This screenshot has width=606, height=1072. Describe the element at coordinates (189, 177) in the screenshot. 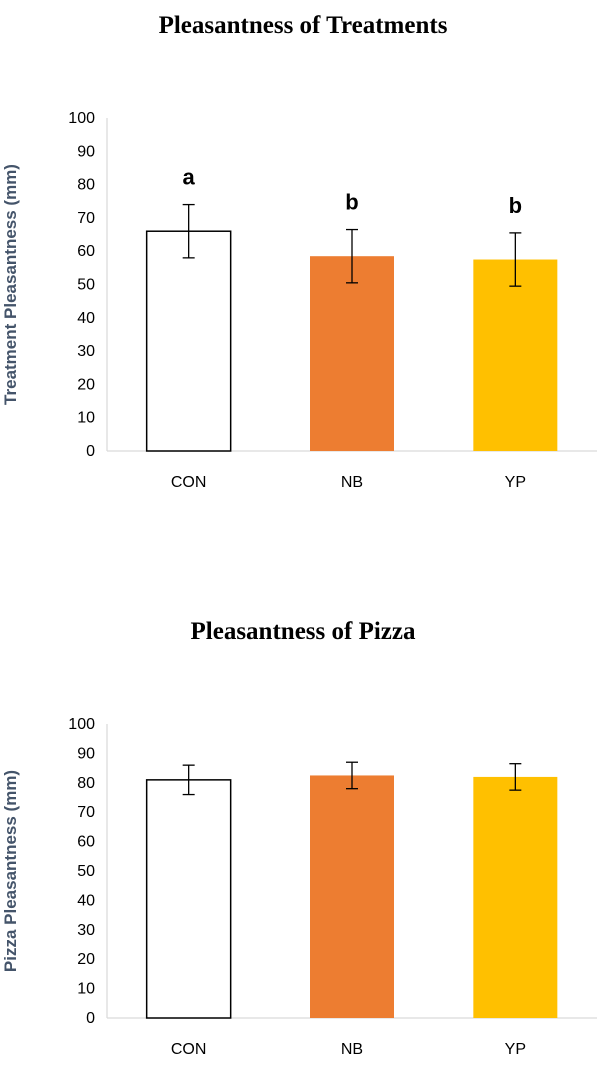

I see `significance-label-con: a` at that location.